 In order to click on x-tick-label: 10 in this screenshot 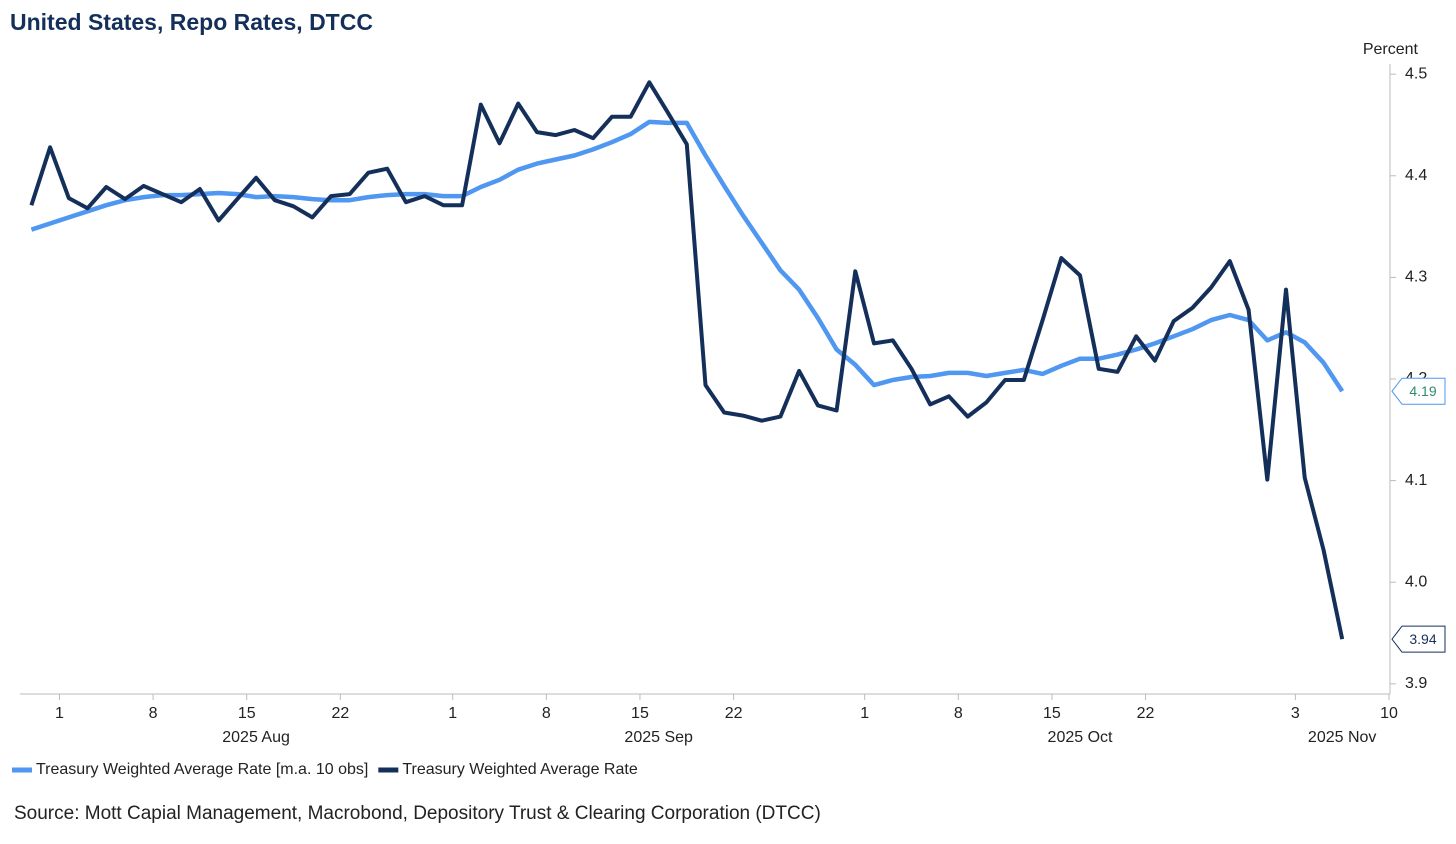, I will do `click(1389, 713)`.